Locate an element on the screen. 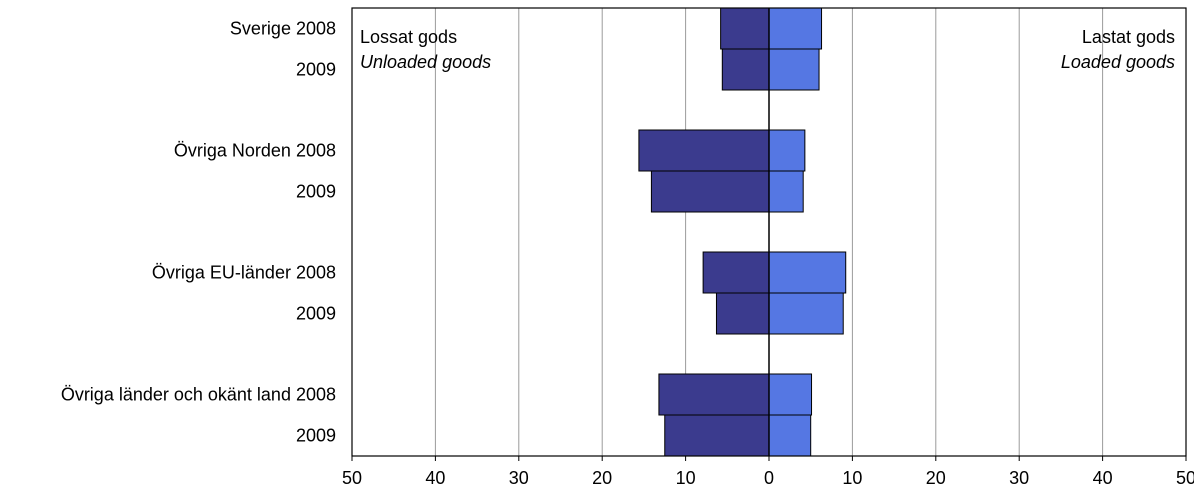 The image size is (1194, 491). x-tick-labels: 50 40 30 20 10 0 10 20 30 40 50 is located at coordinates (768, 472).